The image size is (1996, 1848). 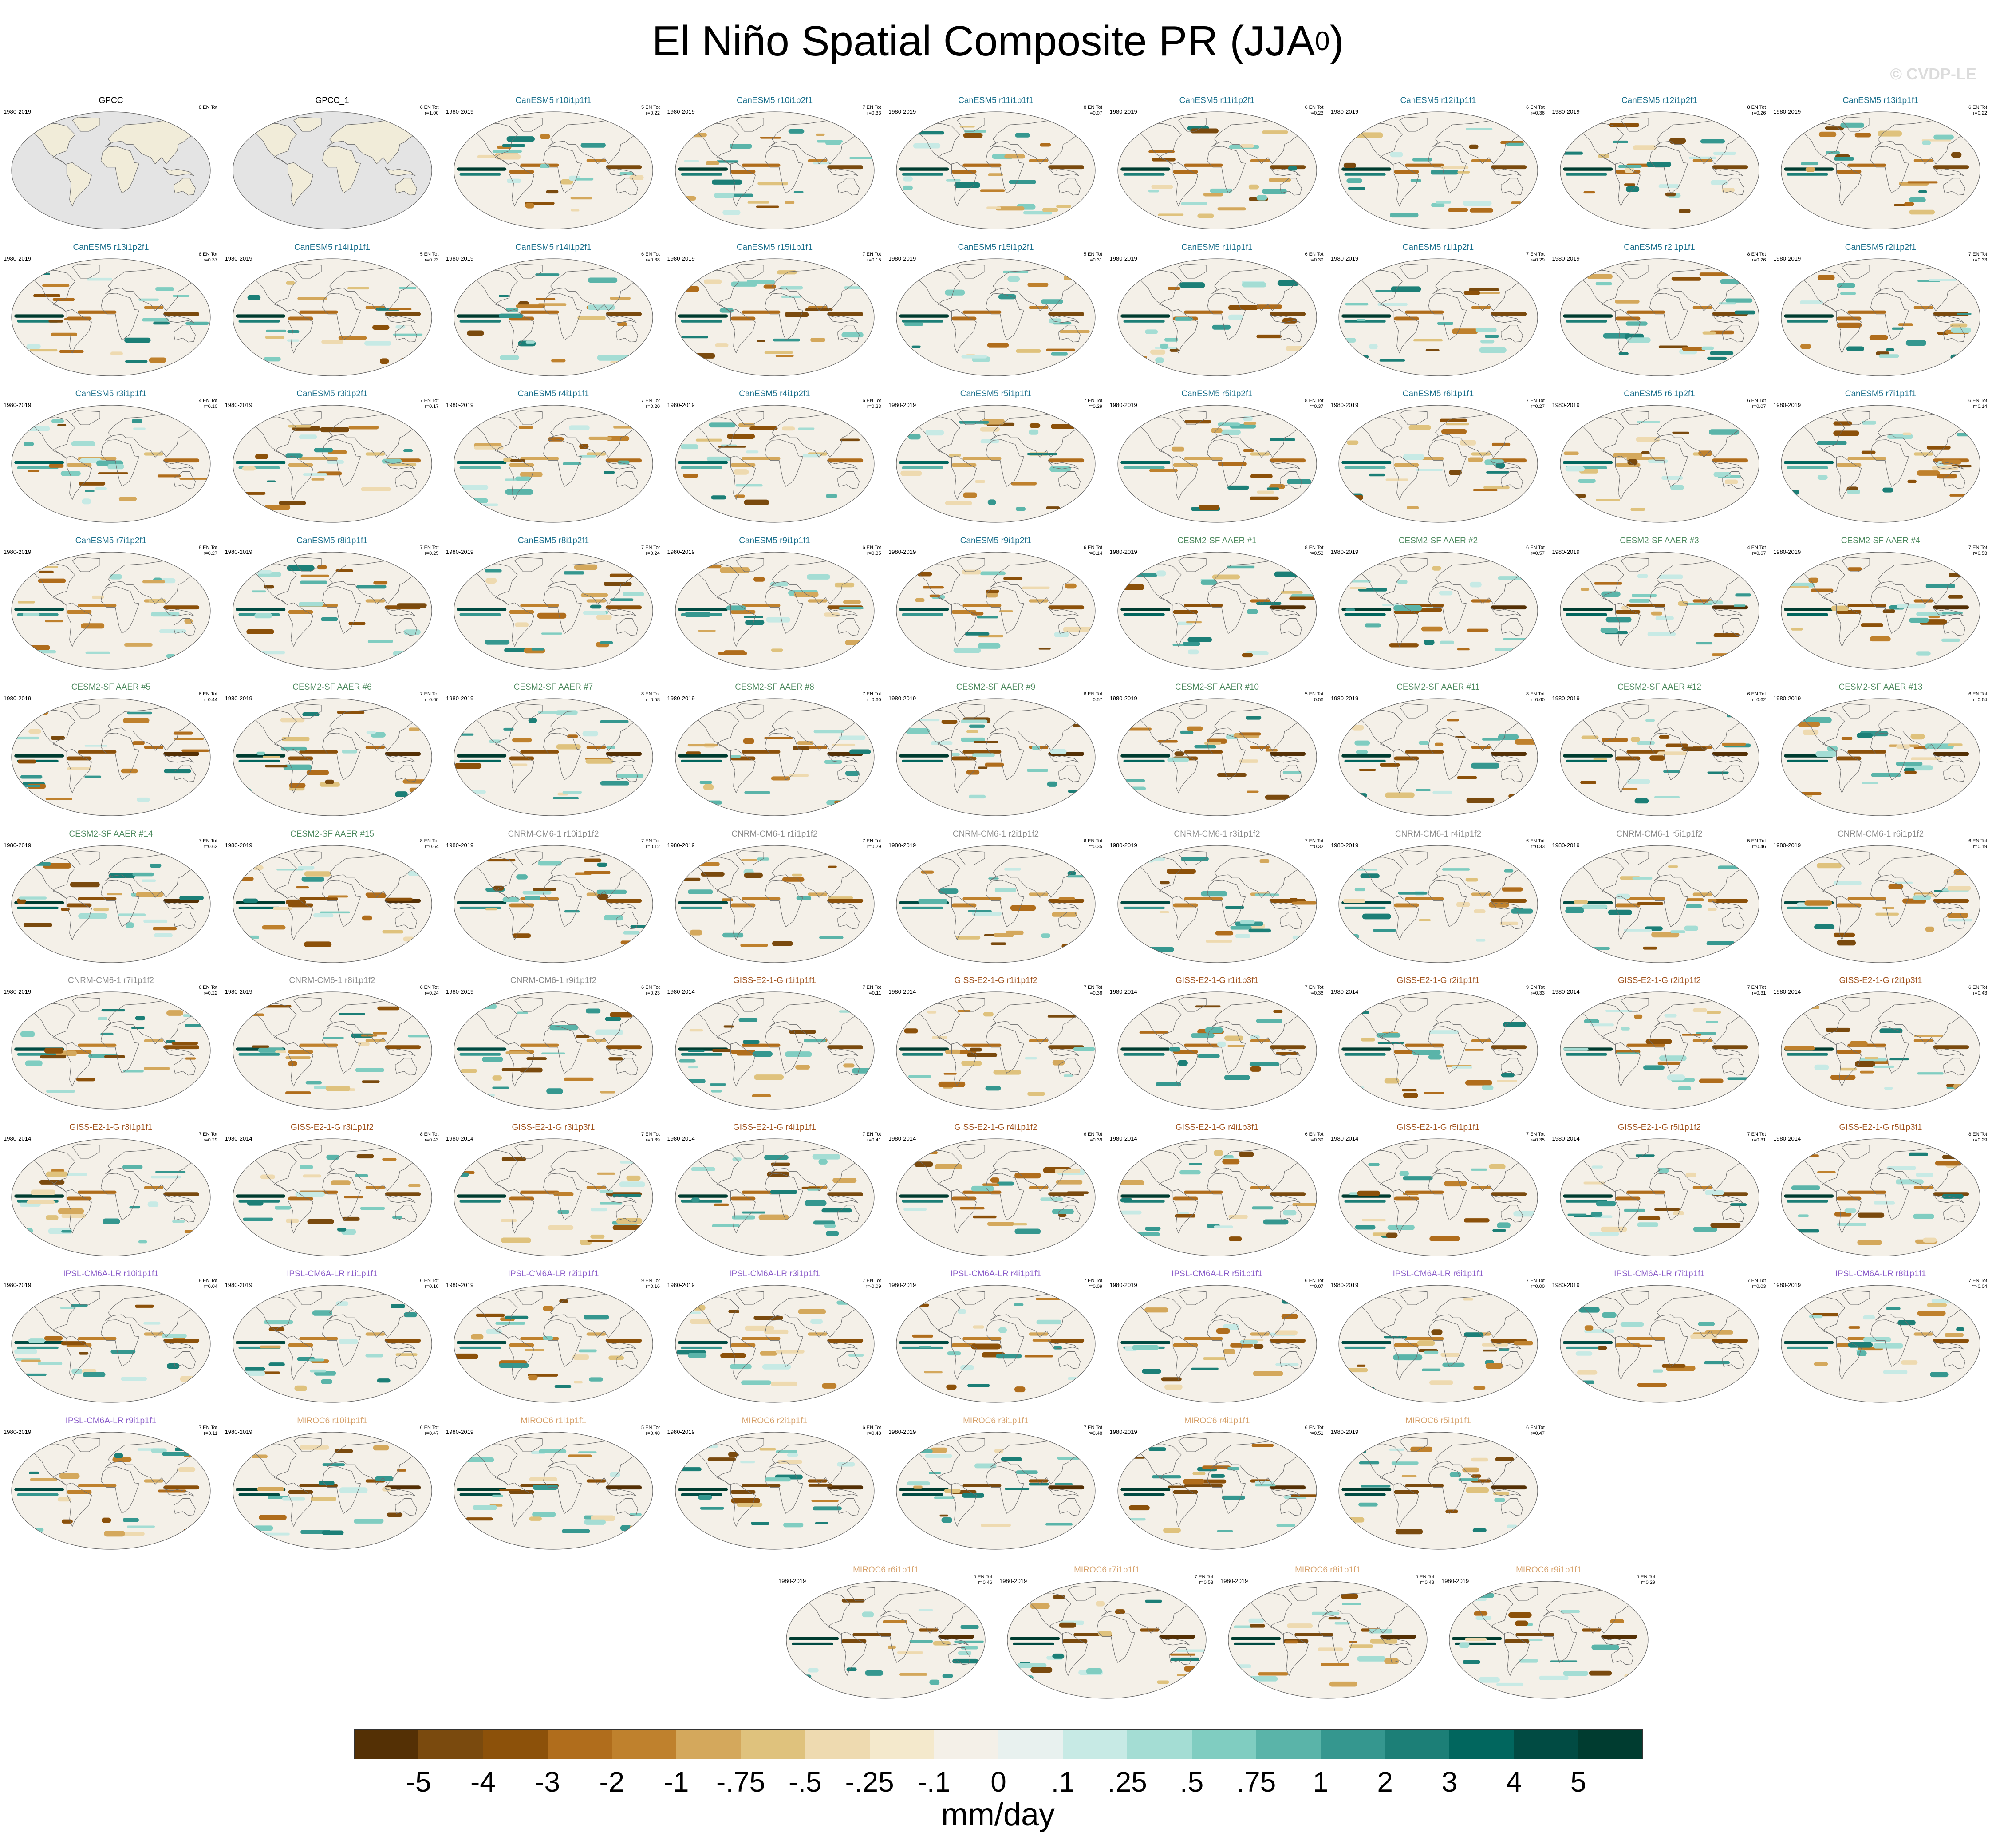 I want to click on panel-title: MIROC6 r2i1p1f1, so click(x=775, y=1420).